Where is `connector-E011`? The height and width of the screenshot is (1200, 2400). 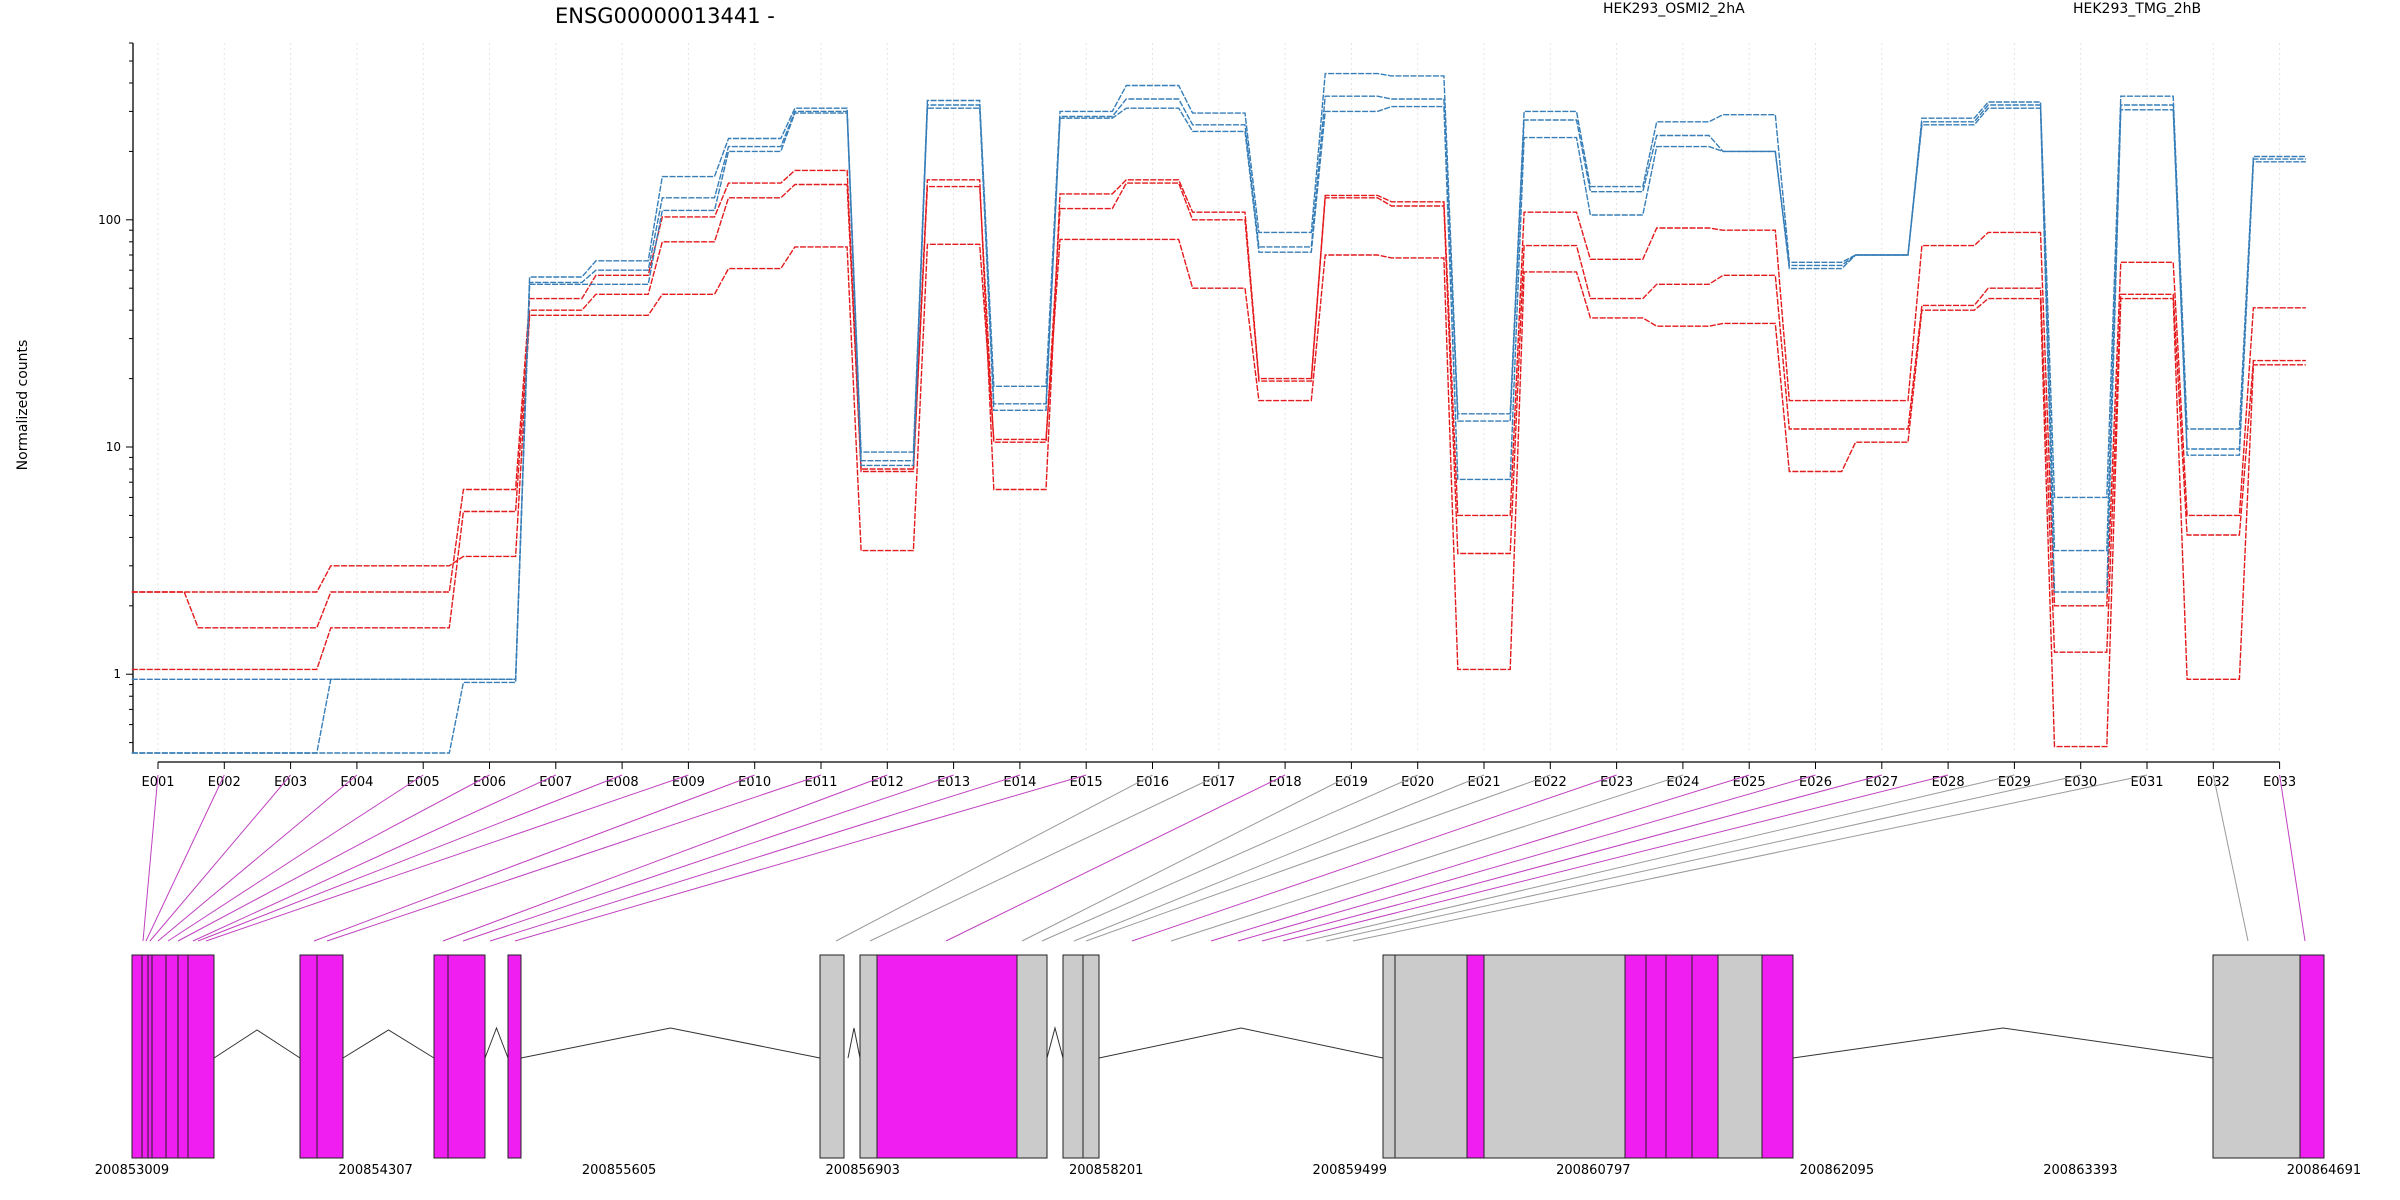 connector-E011 is located at coordinates (574, 858).